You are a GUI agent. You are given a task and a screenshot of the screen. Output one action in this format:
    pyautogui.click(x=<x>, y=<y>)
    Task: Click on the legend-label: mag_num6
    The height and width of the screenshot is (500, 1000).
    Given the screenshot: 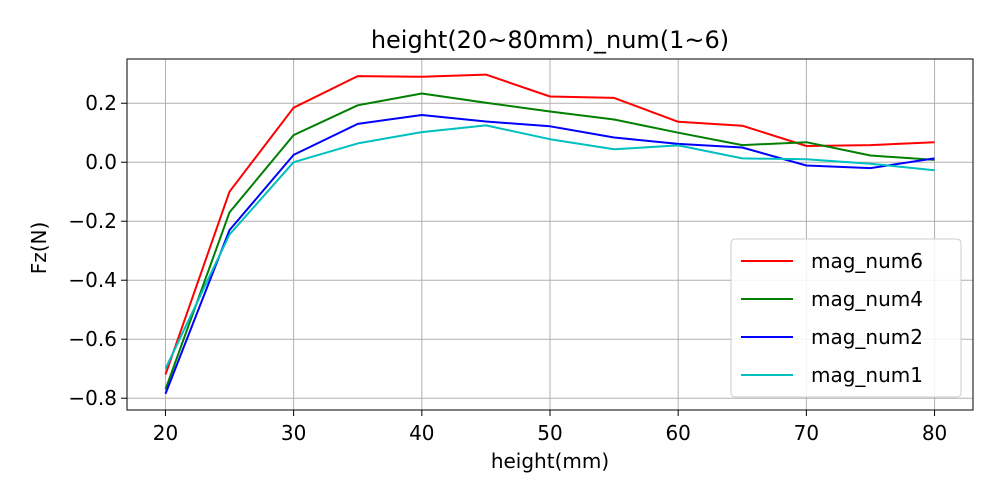 What is the action you would take?
    pyautogui.click(x=867, y=261)
    